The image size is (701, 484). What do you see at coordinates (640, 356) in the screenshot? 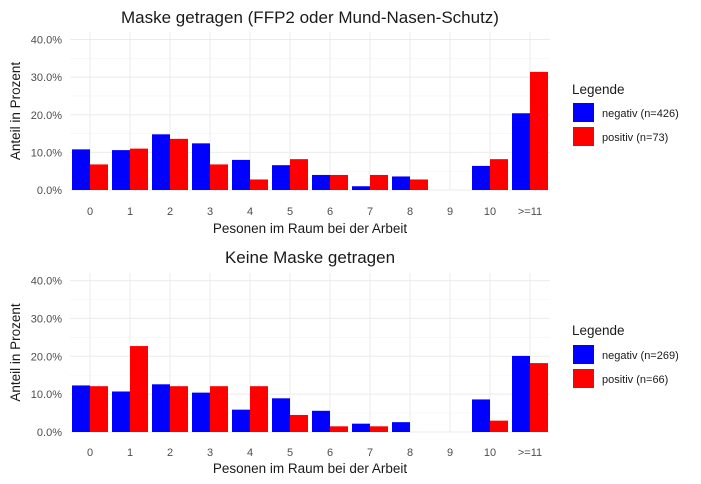
I see `legend-label-negativ: negativ (n=269)` at bounding box center [640, 356].